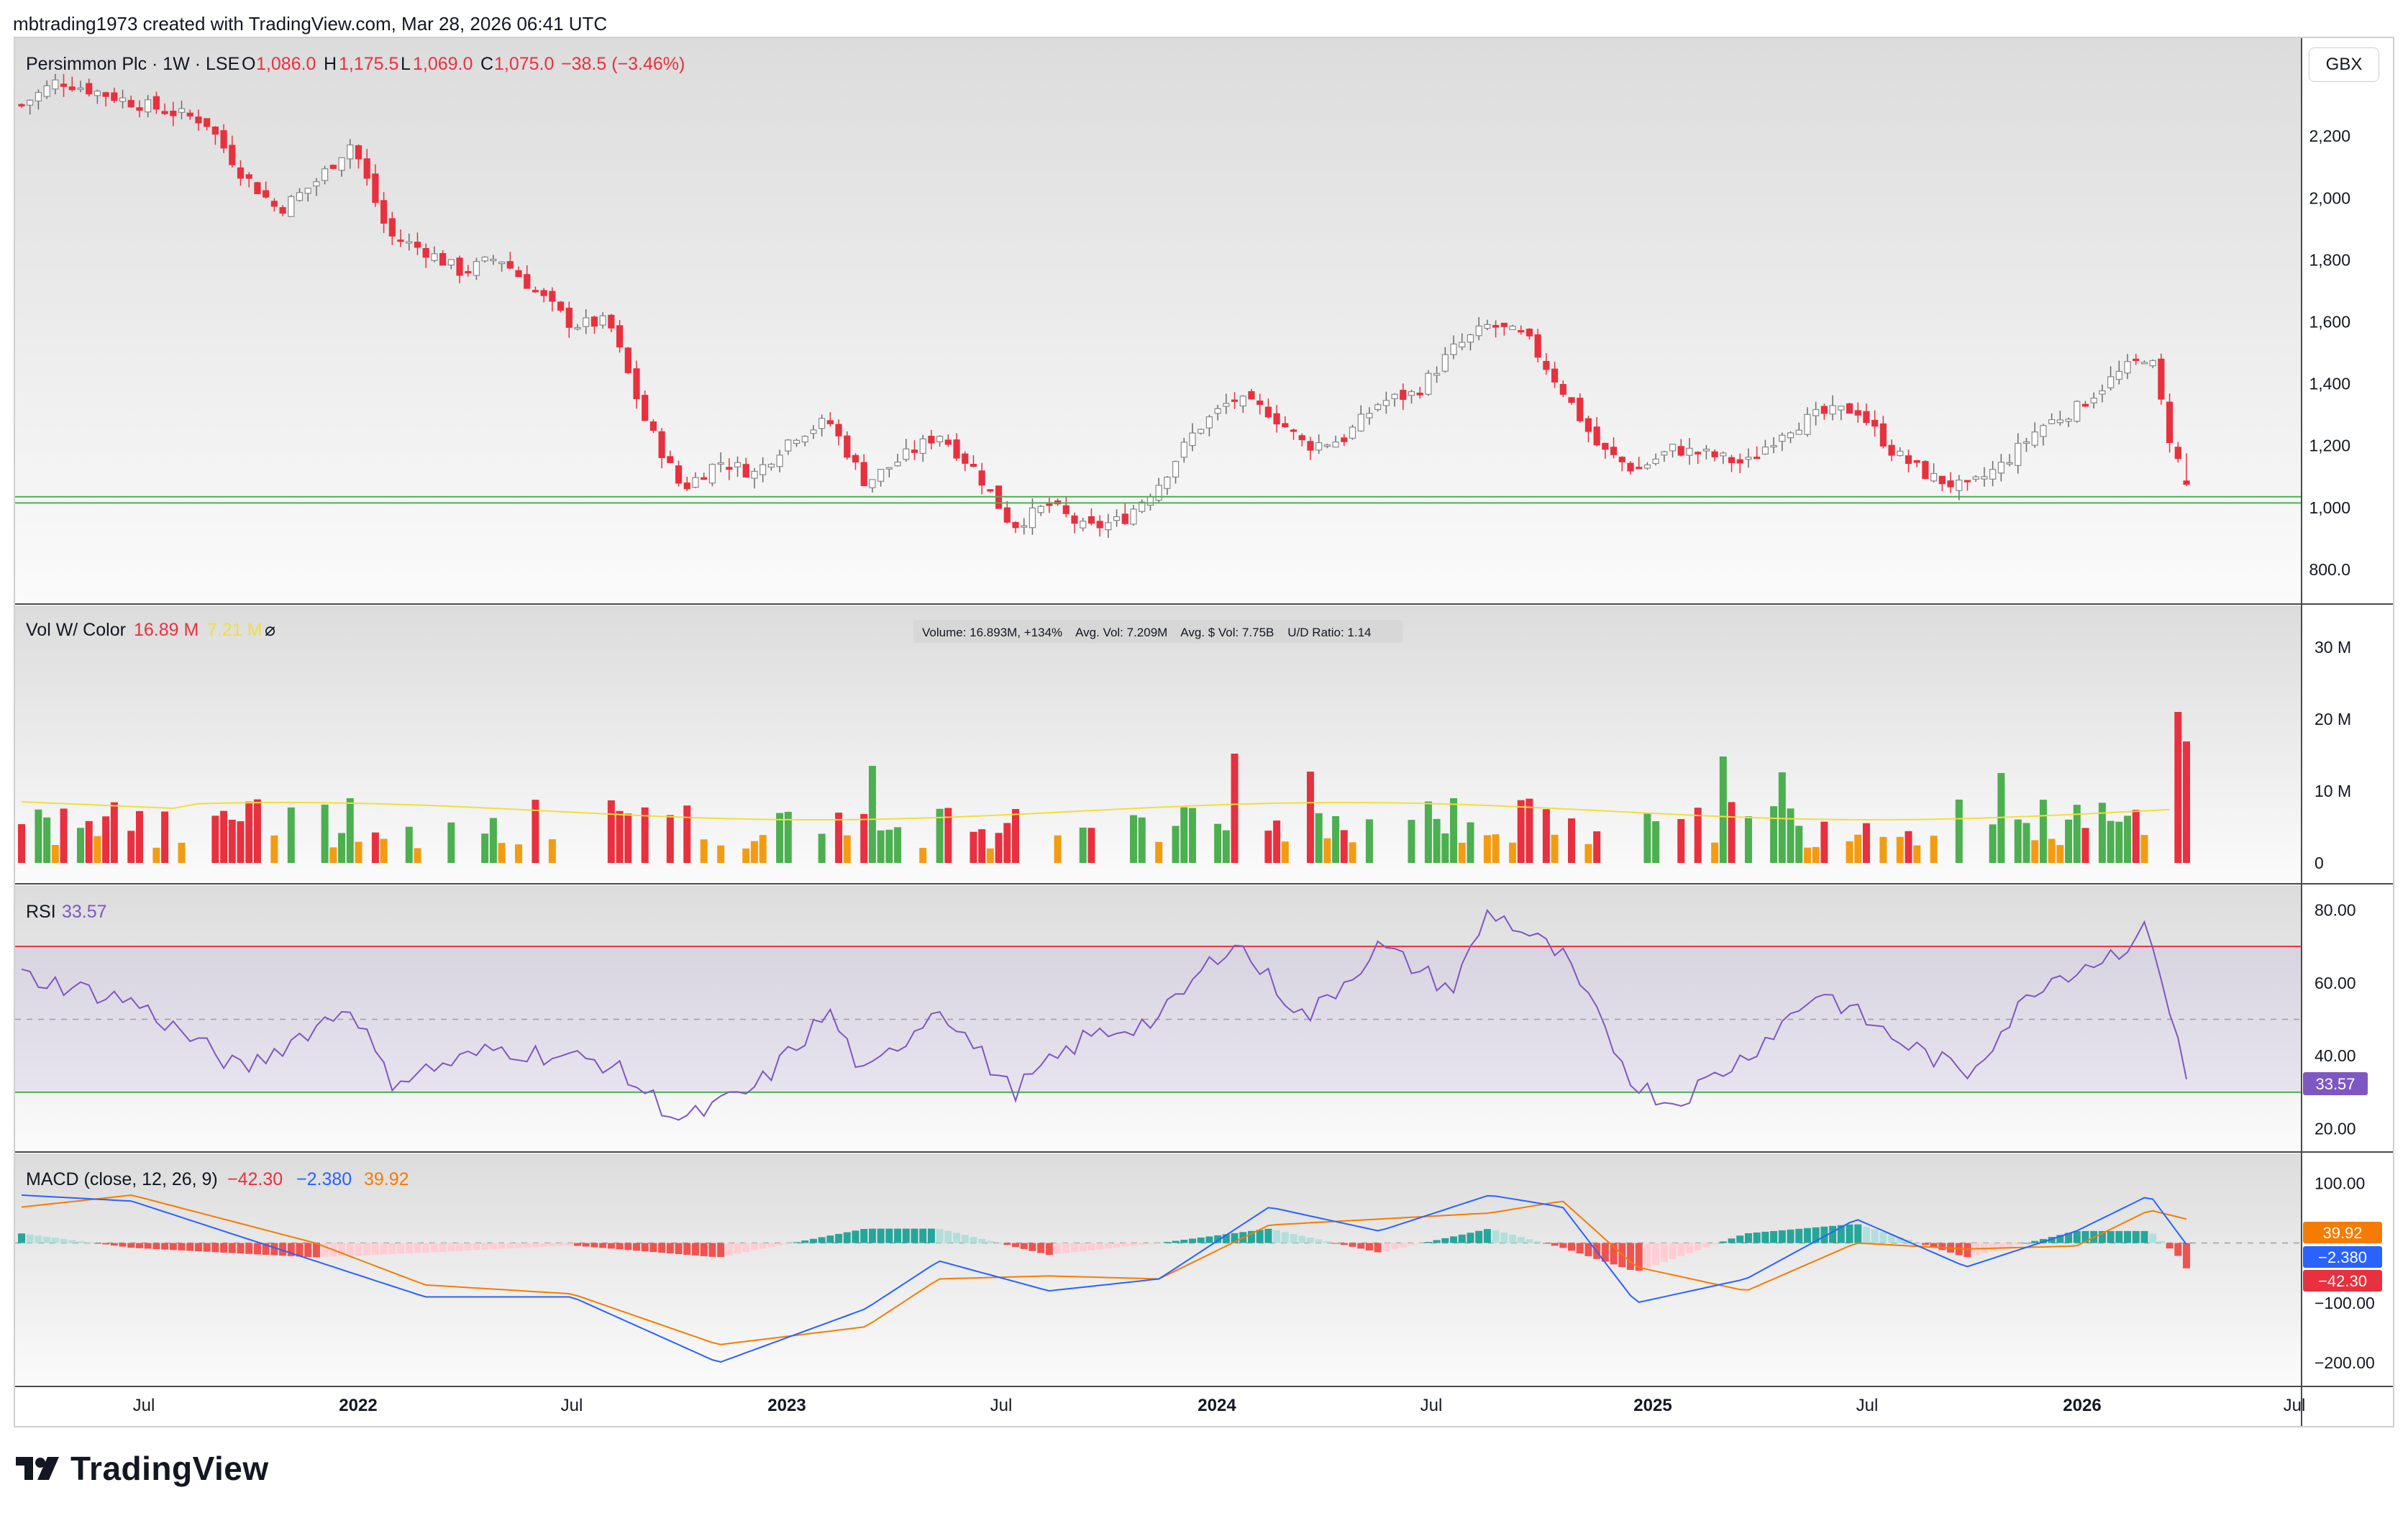  I want to click on rsi-label: RSI, so click(41, 912).